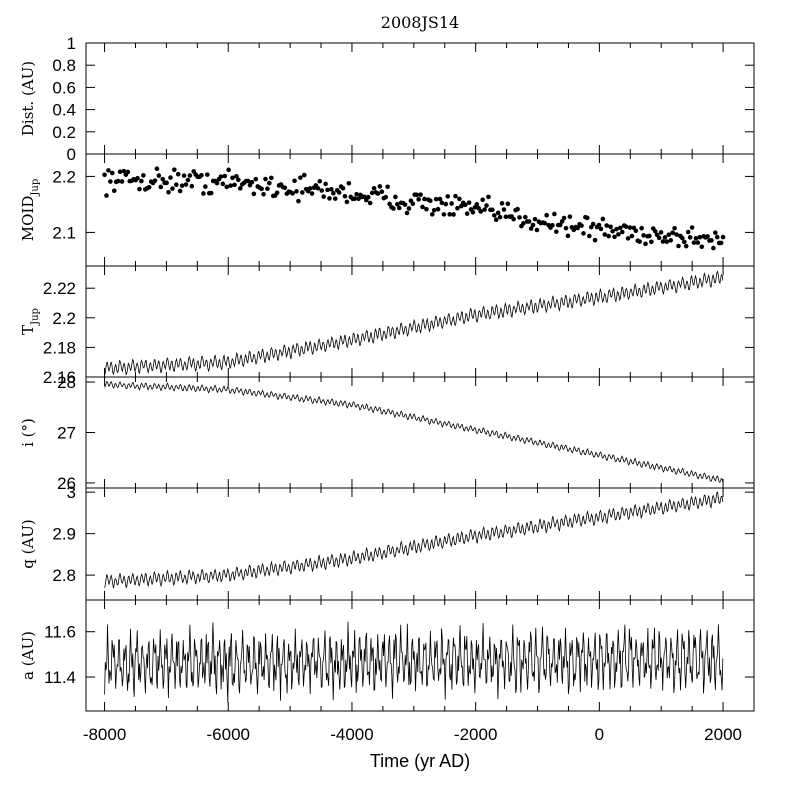 The width and height of the screenshot is (797, 797). Describe the element at coordinates (28, 544) in the screenshot. I see `y-axis-label: q (AU)` at that location.